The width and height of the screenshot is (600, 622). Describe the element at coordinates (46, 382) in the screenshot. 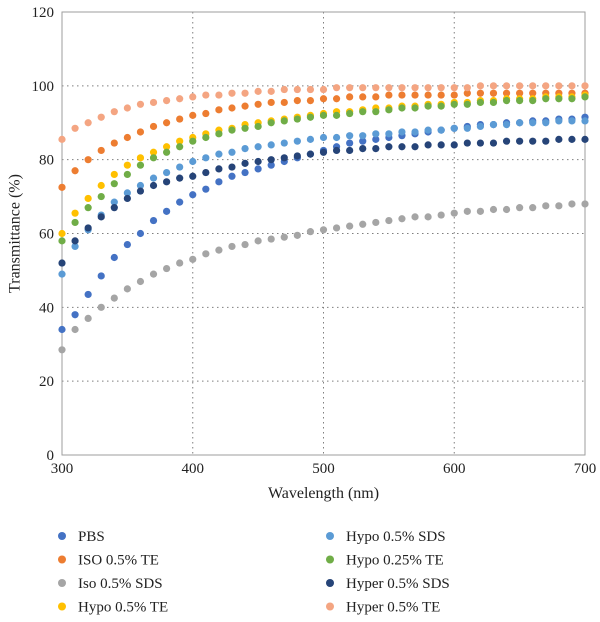

I see `y-tick-label: 20` at that location.